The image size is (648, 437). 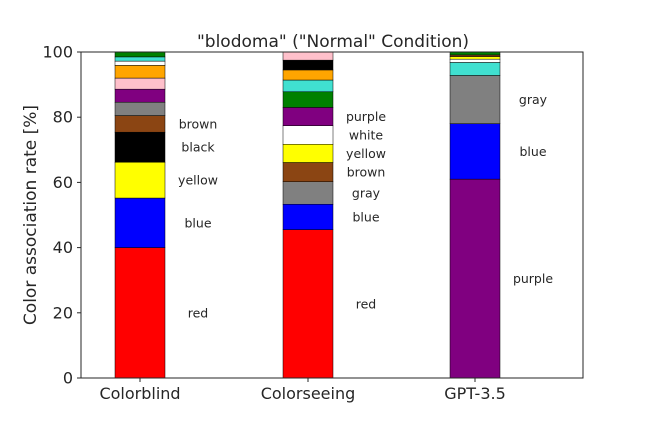 What do you see at coordinates (140, 83) in the screenshot?
I see `bar-segment-colorblind-pink` at bounding box center [140, 83].